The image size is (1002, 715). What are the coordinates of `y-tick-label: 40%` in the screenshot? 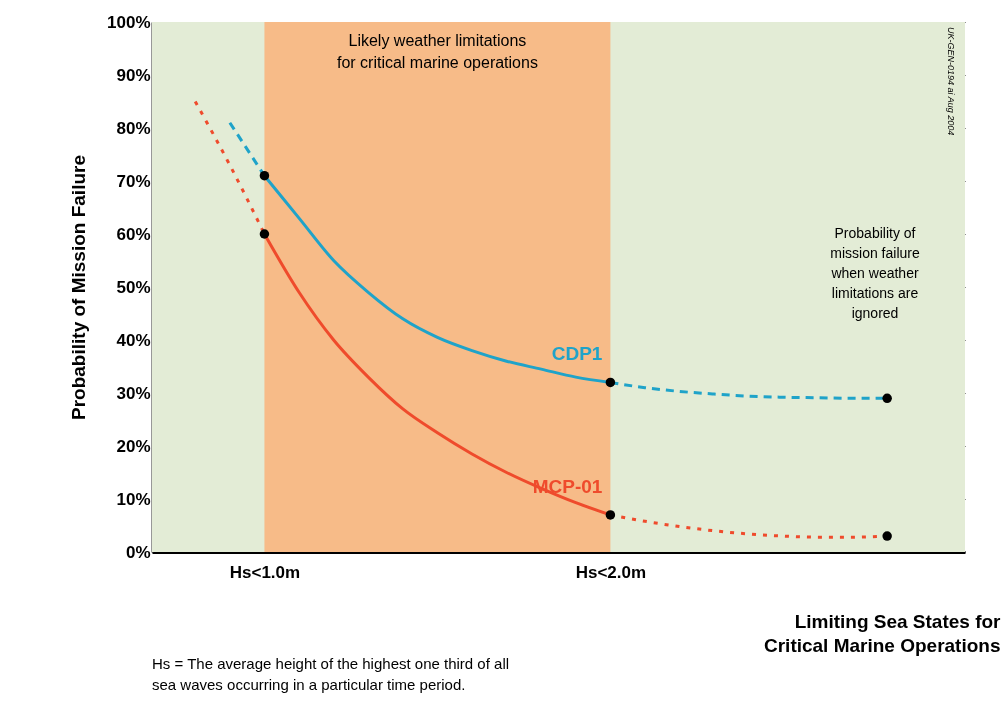 It's located at (133, 340).